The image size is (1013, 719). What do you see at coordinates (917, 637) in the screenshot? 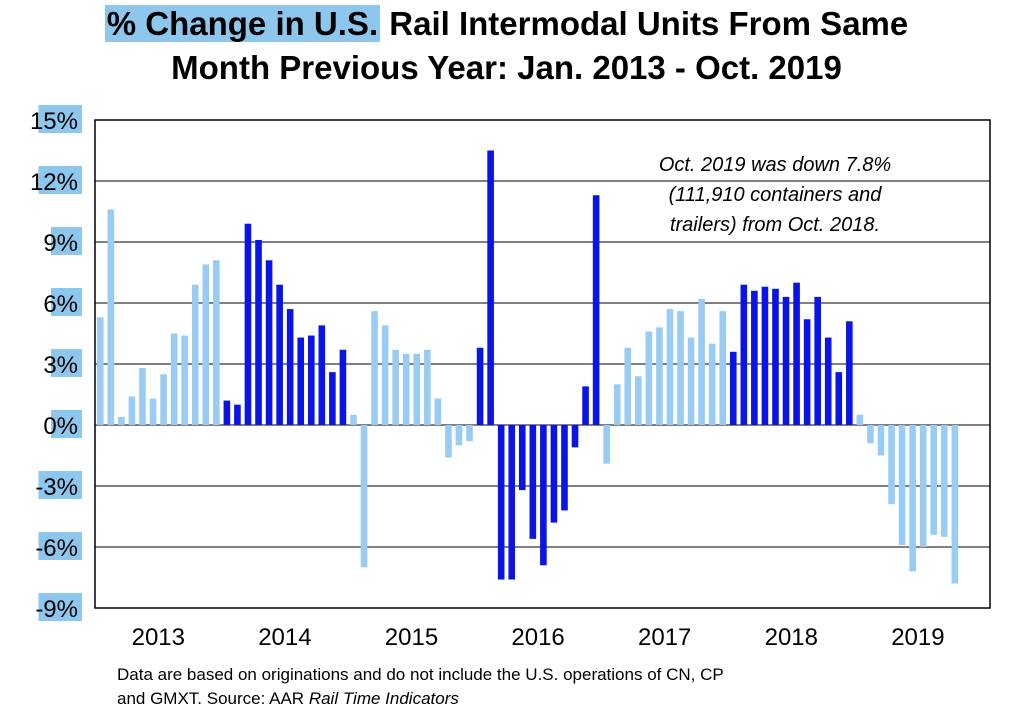
I see `x-tick-label: 2019` at bounding box center [917, 637].